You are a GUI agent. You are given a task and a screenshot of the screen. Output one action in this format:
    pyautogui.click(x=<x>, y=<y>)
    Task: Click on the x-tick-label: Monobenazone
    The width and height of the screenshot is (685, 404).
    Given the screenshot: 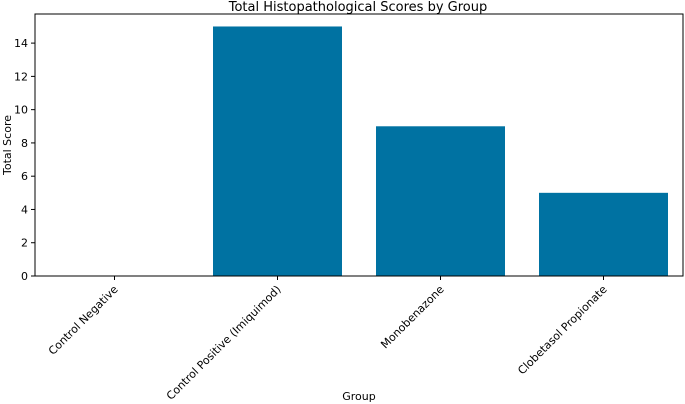 What is the action you would take?
    pyautogui.click(x=412, y=317)
    